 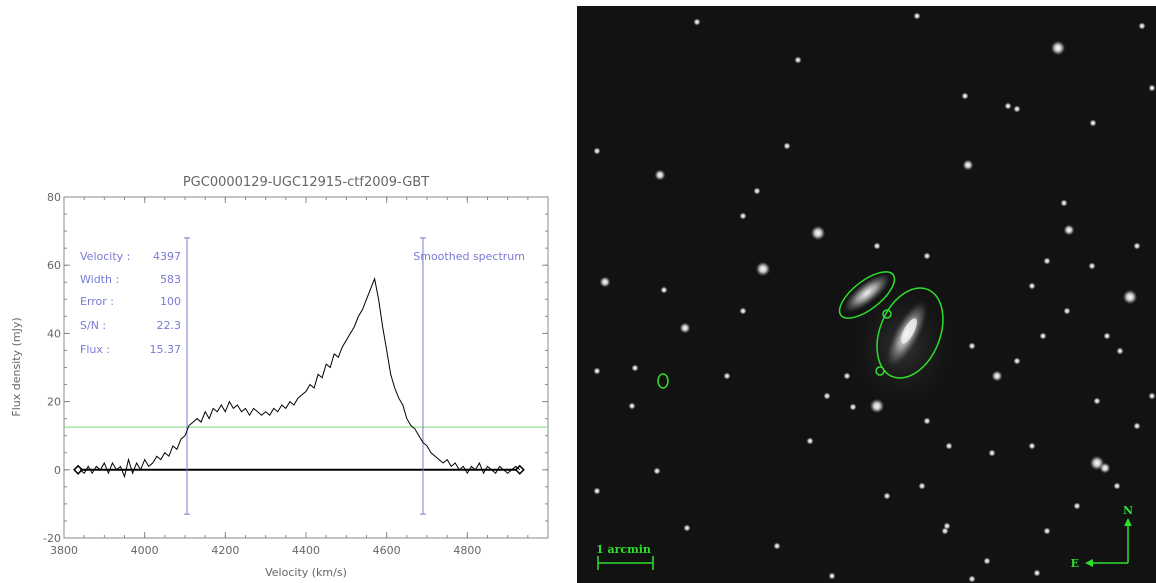 I want to click on sn-label: S/N :, so click(x=93, y=325).